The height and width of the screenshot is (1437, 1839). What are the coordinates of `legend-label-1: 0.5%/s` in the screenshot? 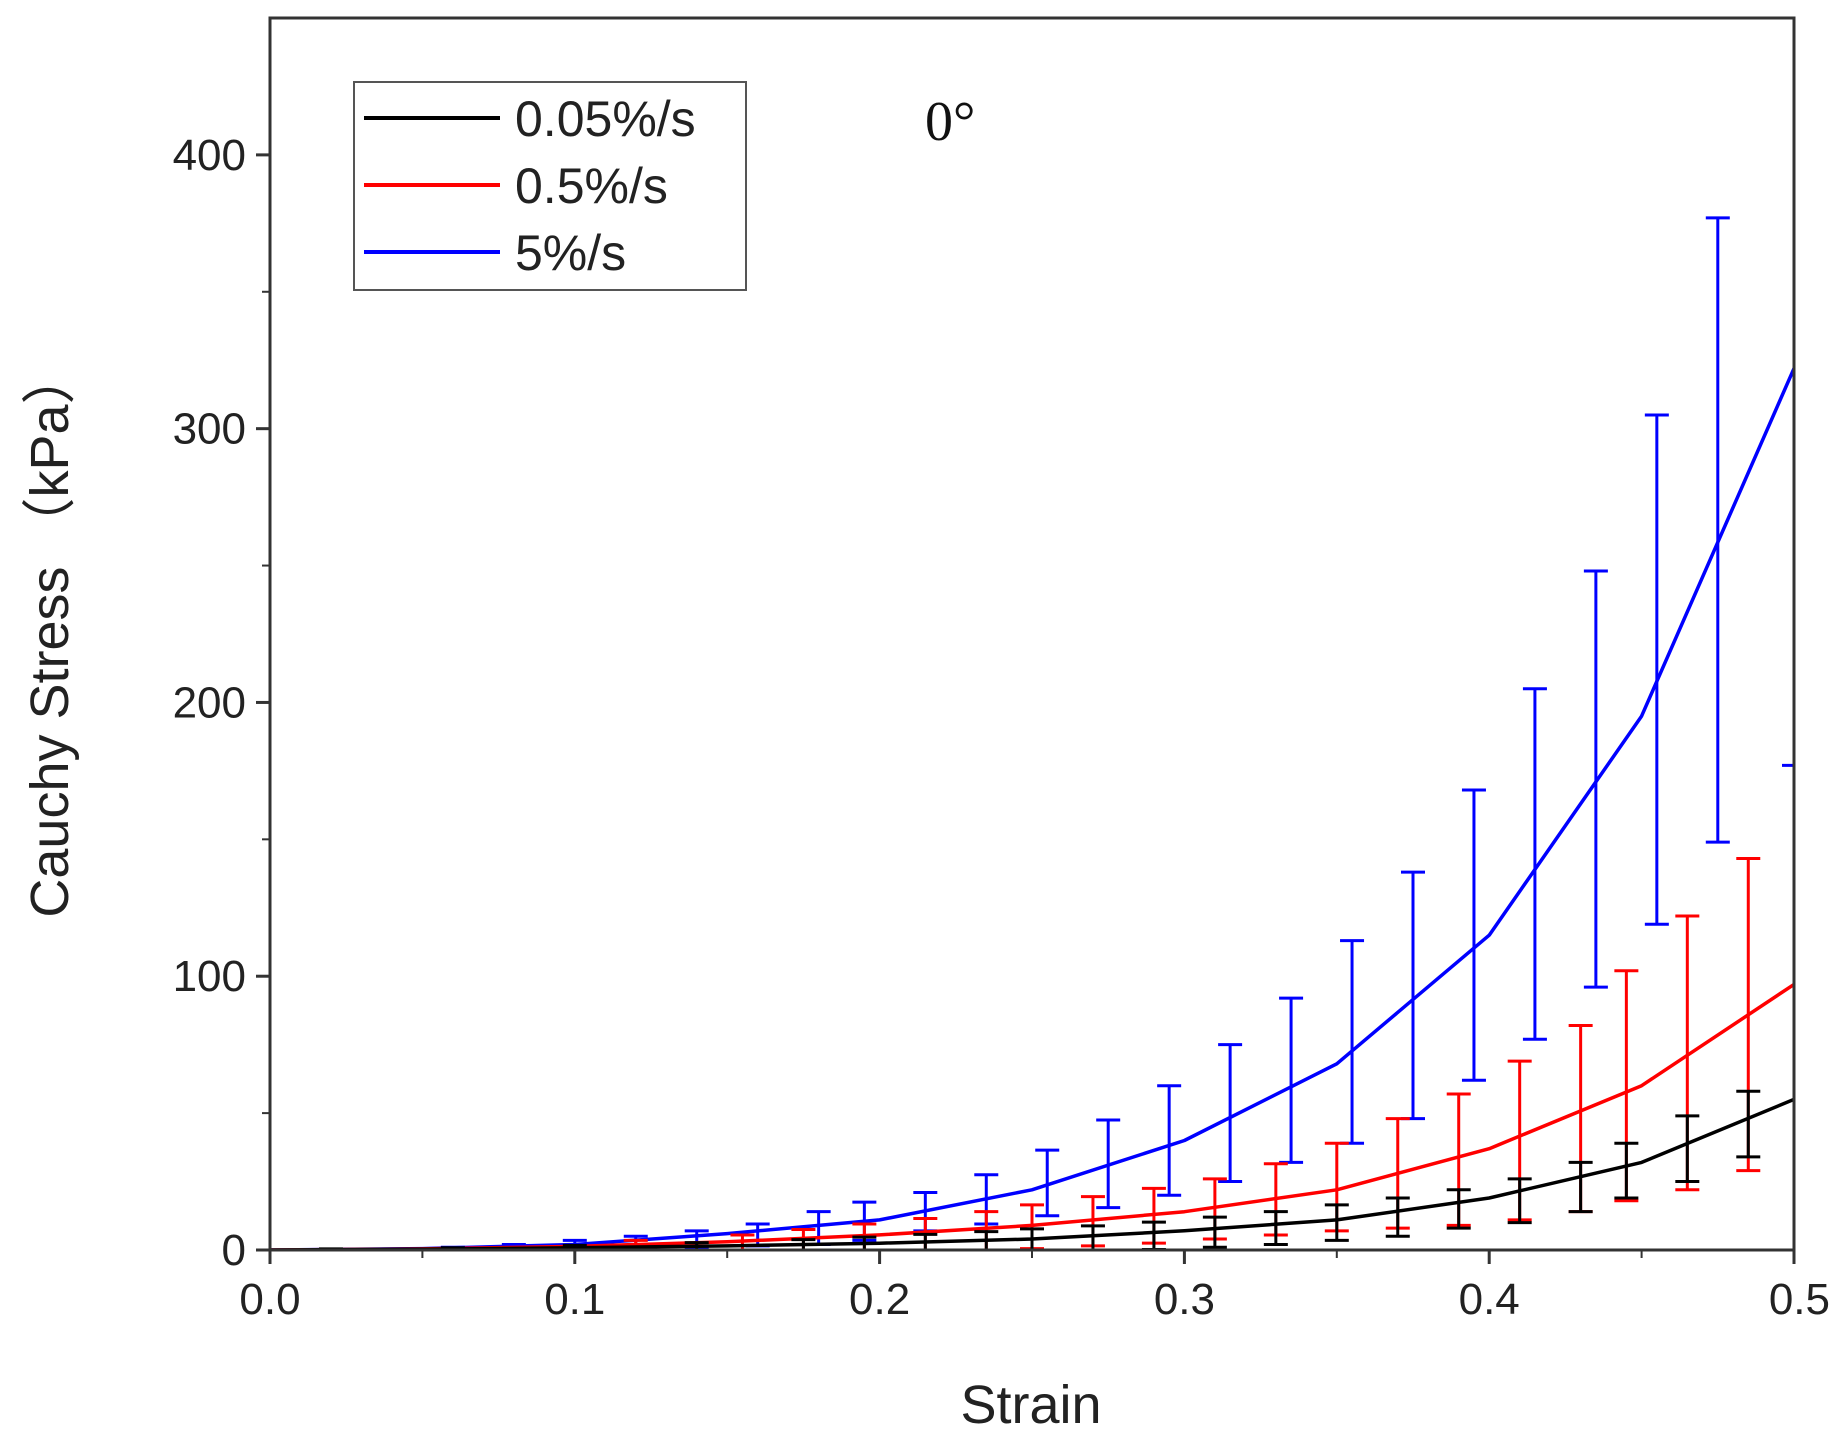 It's located at (591, 186).